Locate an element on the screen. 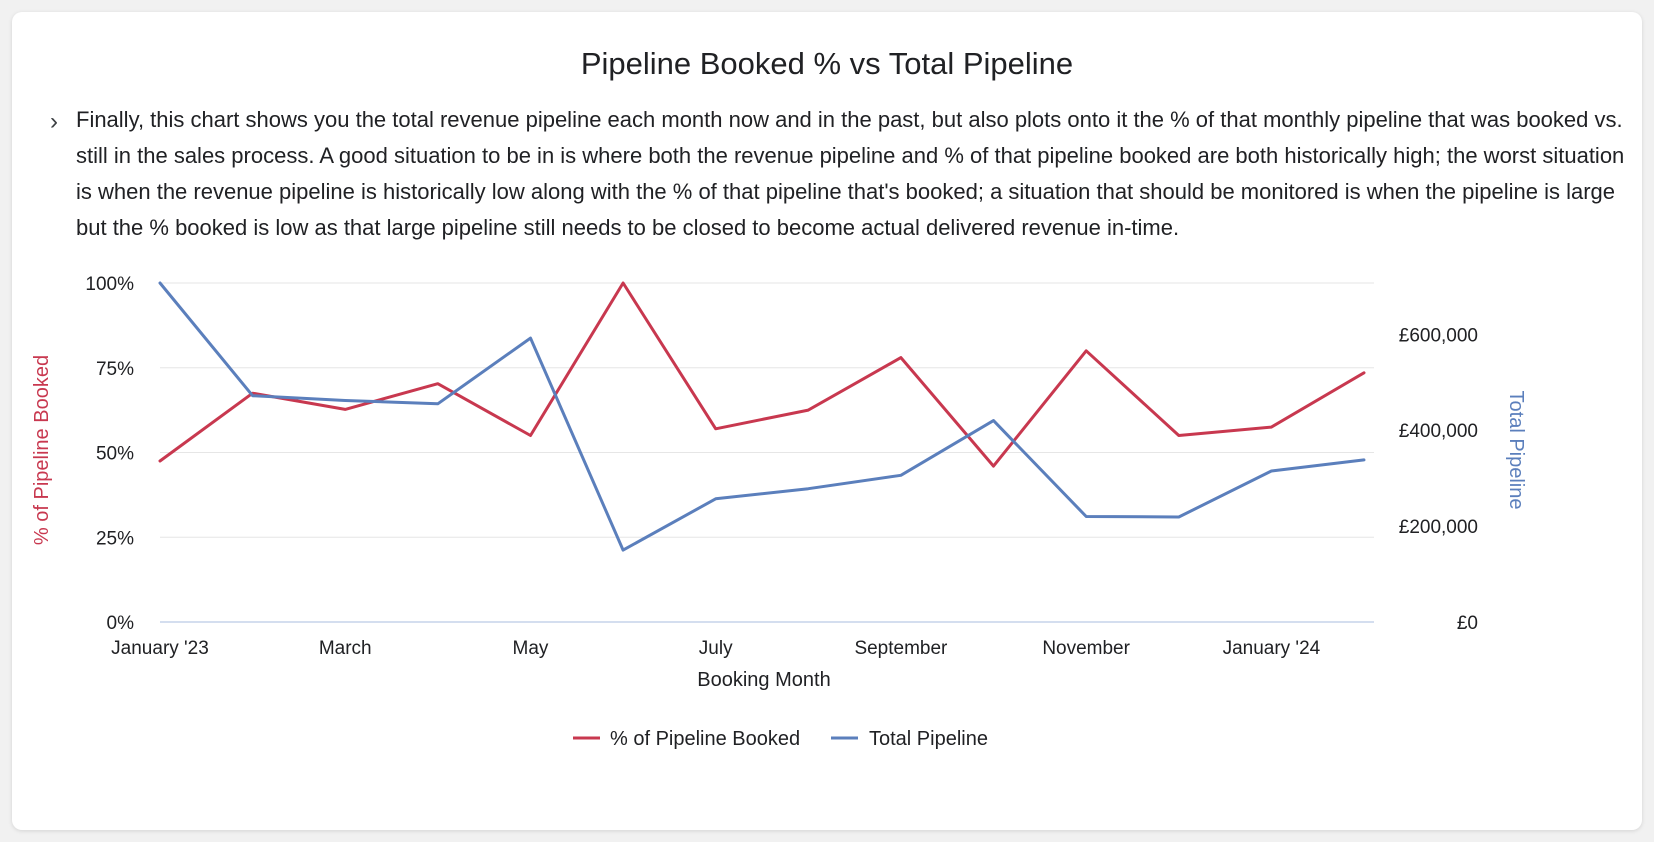 The width and height of the screenshot is (1654, 842). chart-title: Pipeline Booked % vs Total Pipeline is located at coordinates (827, 63).